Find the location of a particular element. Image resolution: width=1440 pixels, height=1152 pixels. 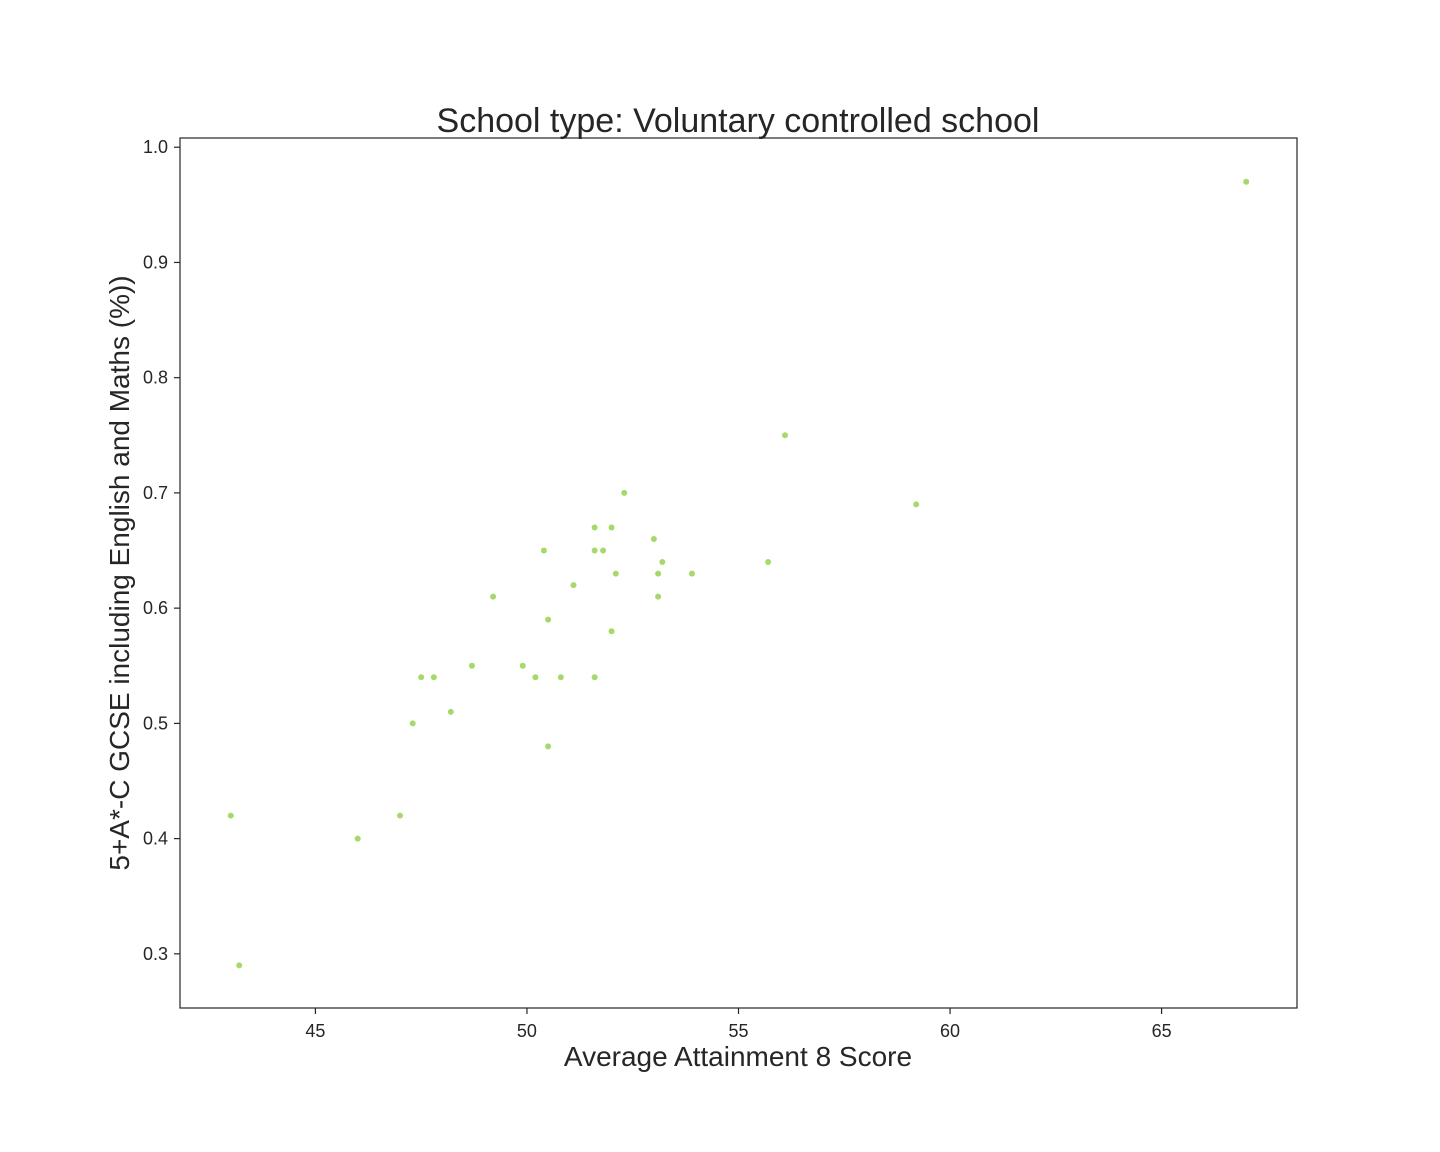

x-axis-label: Average Attainment 8 Score is located at coordinates (738, 1056).